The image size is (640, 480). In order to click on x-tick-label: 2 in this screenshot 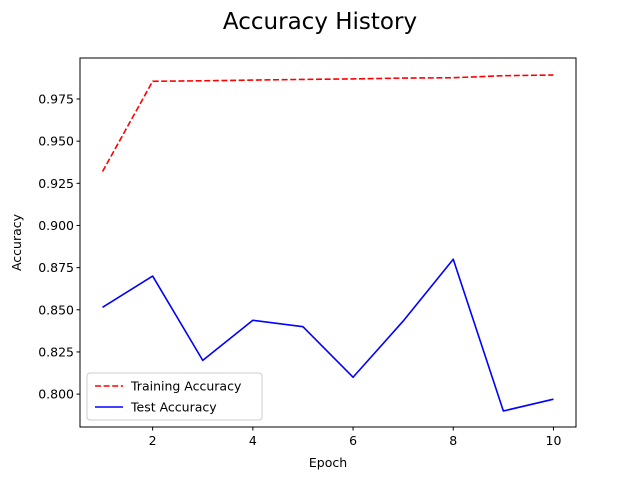, I will do `click(153, 440)`.